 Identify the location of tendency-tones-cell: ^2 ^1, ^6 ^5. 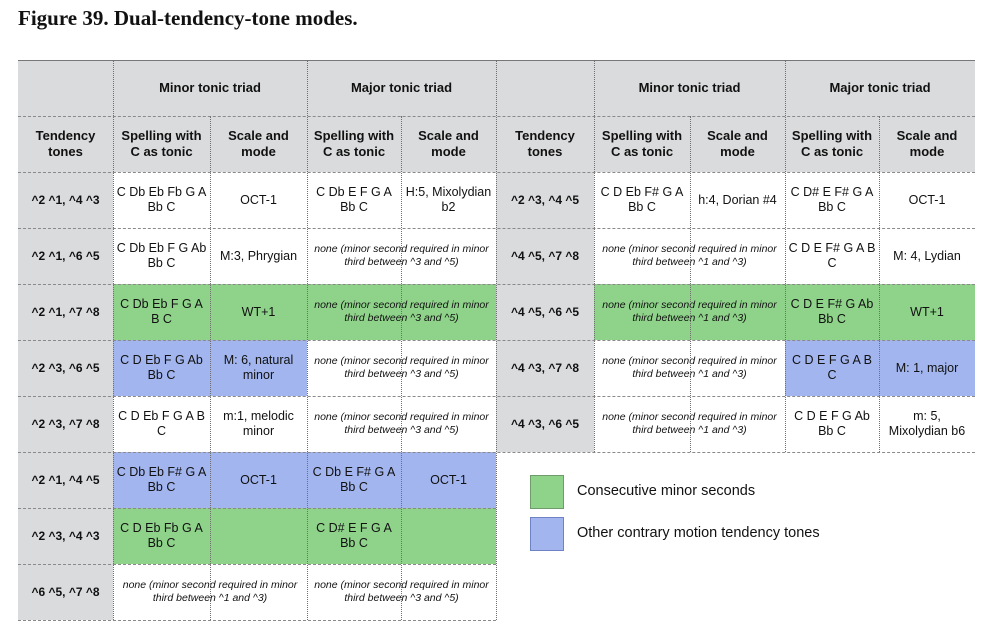
(65, 256).